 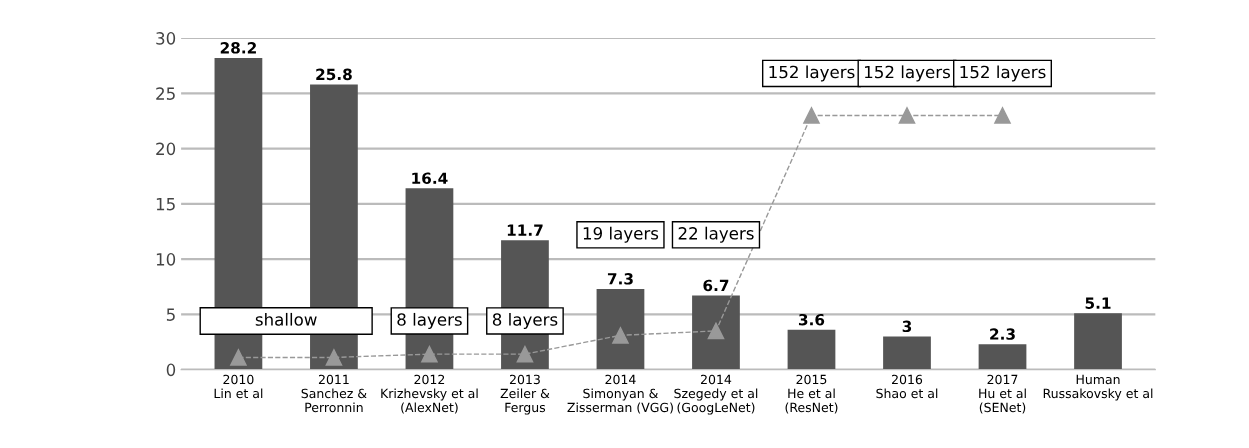 I want to click on x-tick-label: 2015 He et al (ResNet), so click(x=811, y=394).